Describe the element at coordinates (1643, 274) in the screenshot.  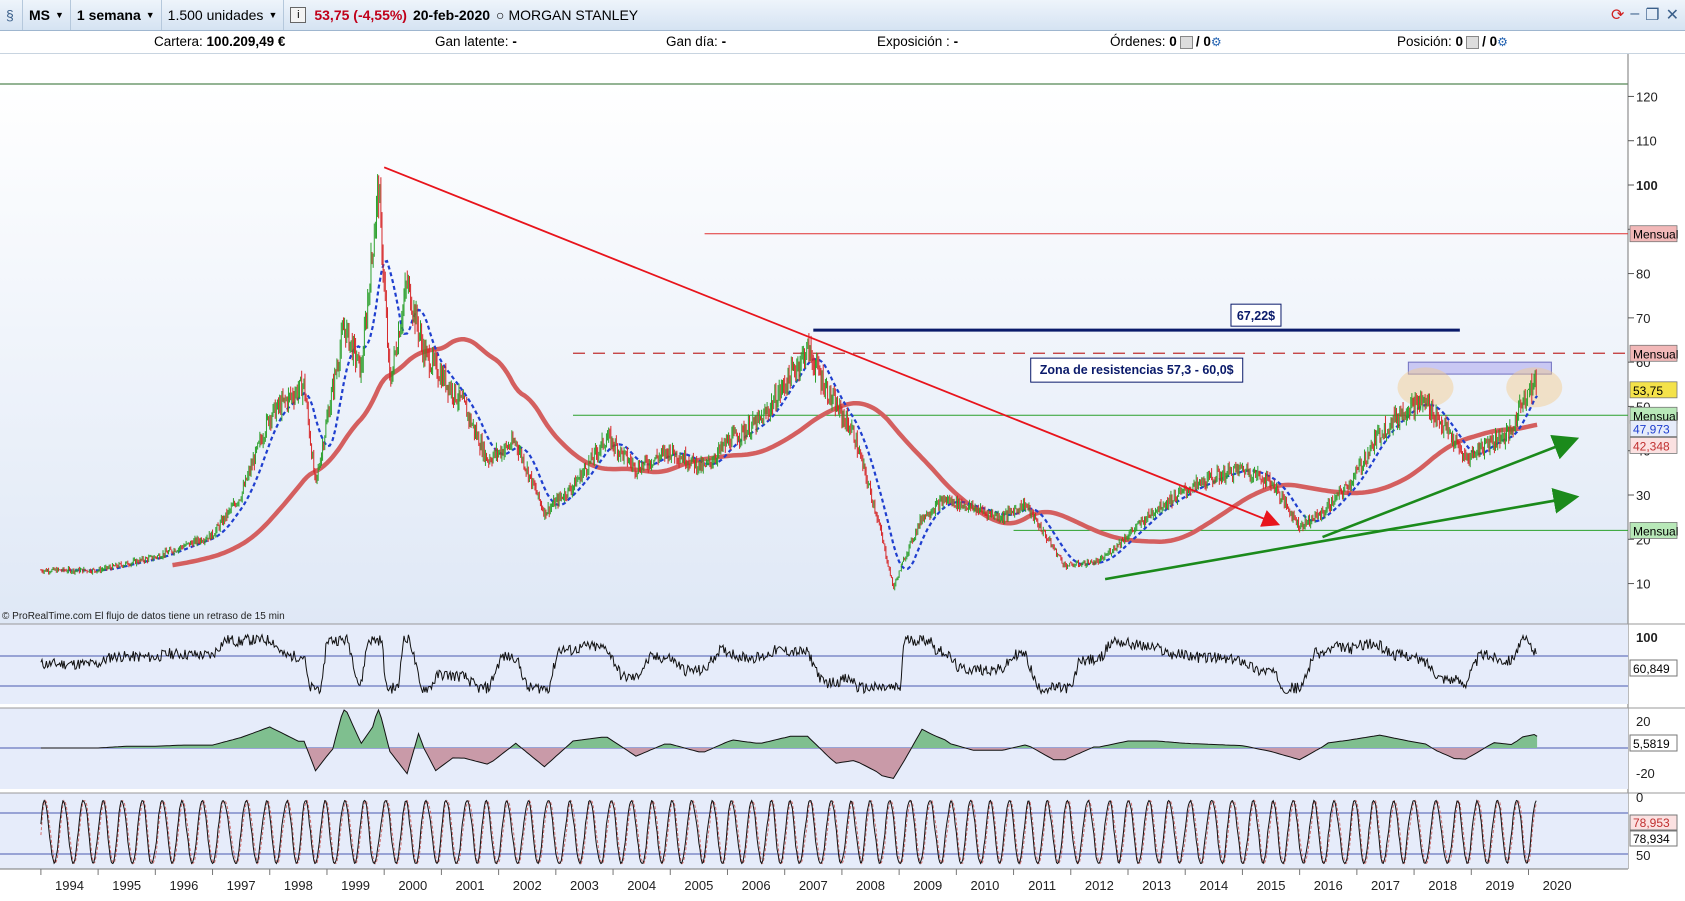
I see `y-tick-label: 80` at that location.